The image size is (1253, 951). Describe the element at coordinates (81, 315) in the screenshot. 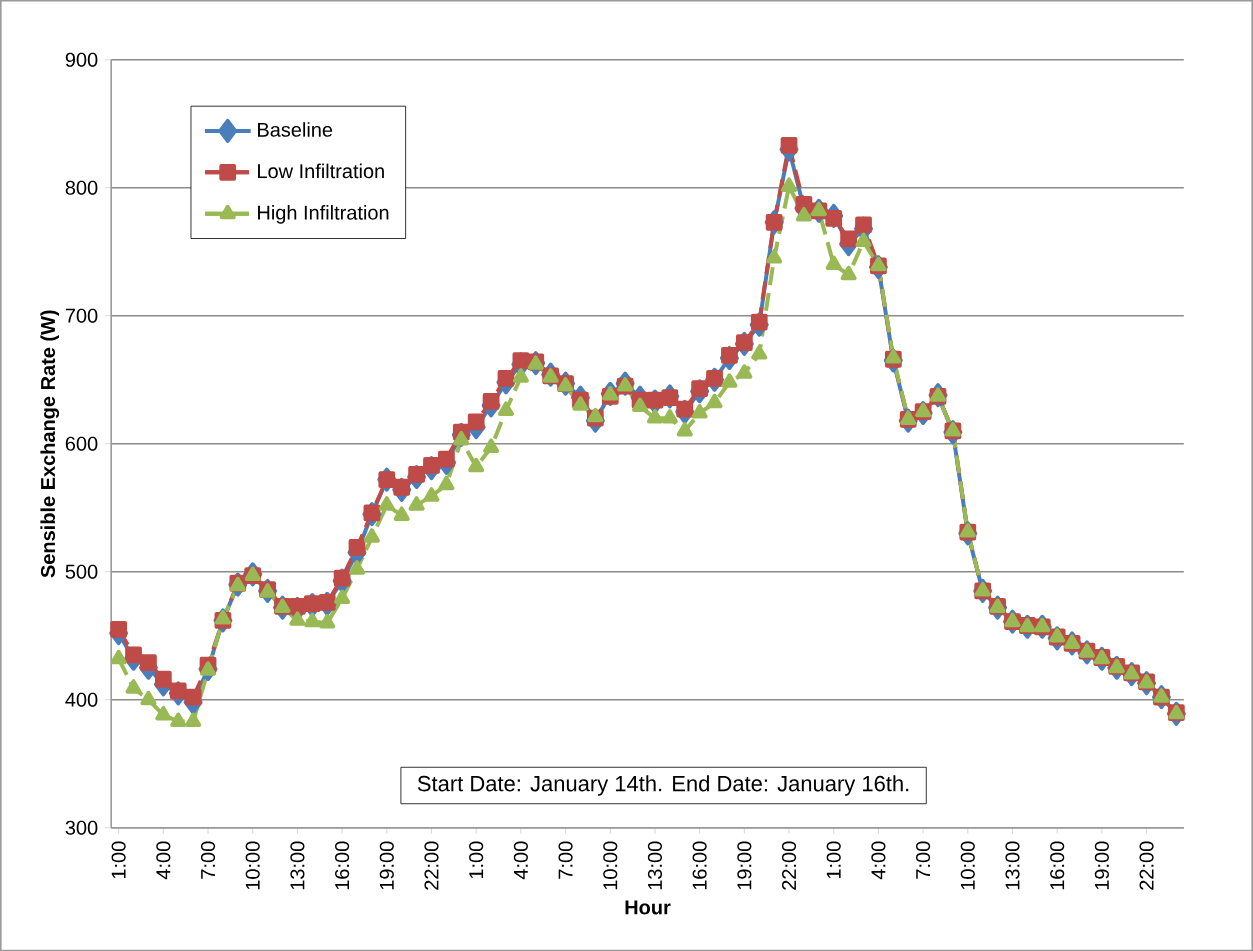

I see `y-tick-label: 700` at that location.